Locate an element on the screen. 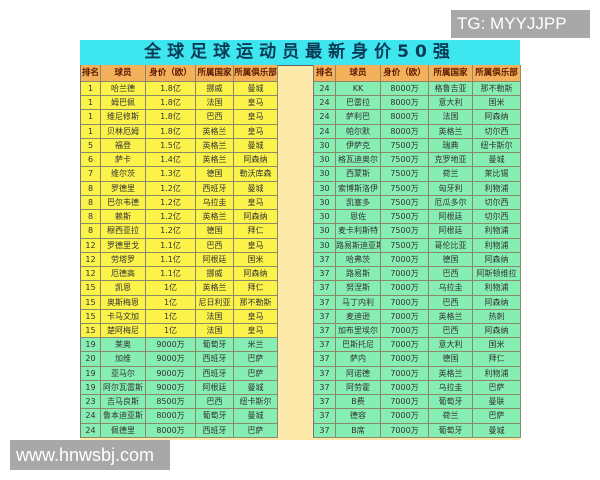 The image size is (600, 480). cell-country: 挪威 is located at coordinates (215, 89).